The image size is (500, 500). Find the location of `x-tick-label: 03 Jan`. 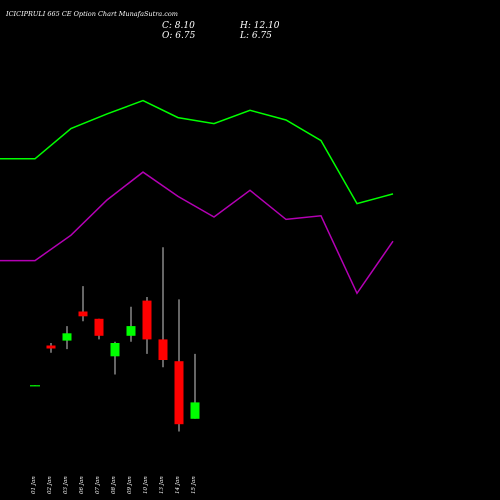

x-tick-label: 03 Jan is located at coordinates (66, 485).